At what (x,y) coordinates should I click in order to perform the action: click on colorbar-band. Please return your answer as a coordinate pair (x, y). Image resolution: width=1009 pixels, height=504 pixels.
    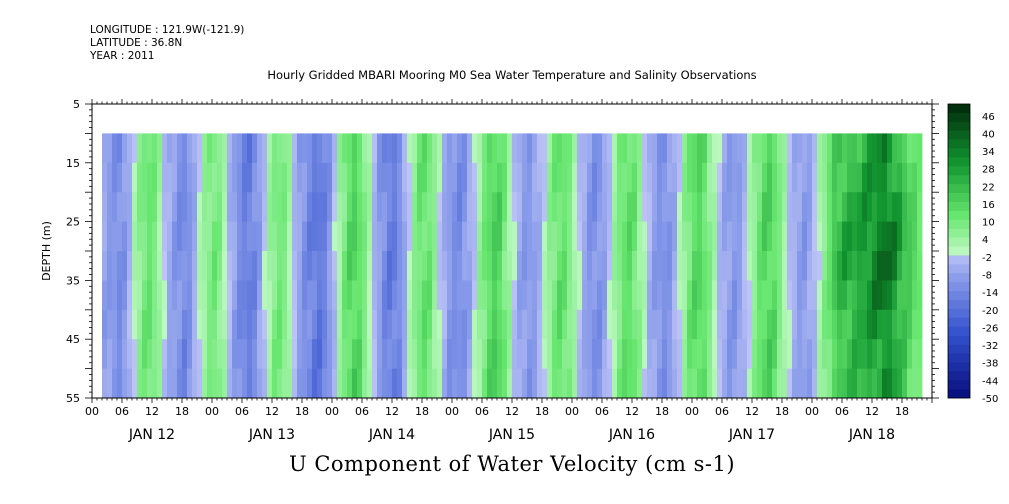
    Looking at the image, I should click on (959, 305).